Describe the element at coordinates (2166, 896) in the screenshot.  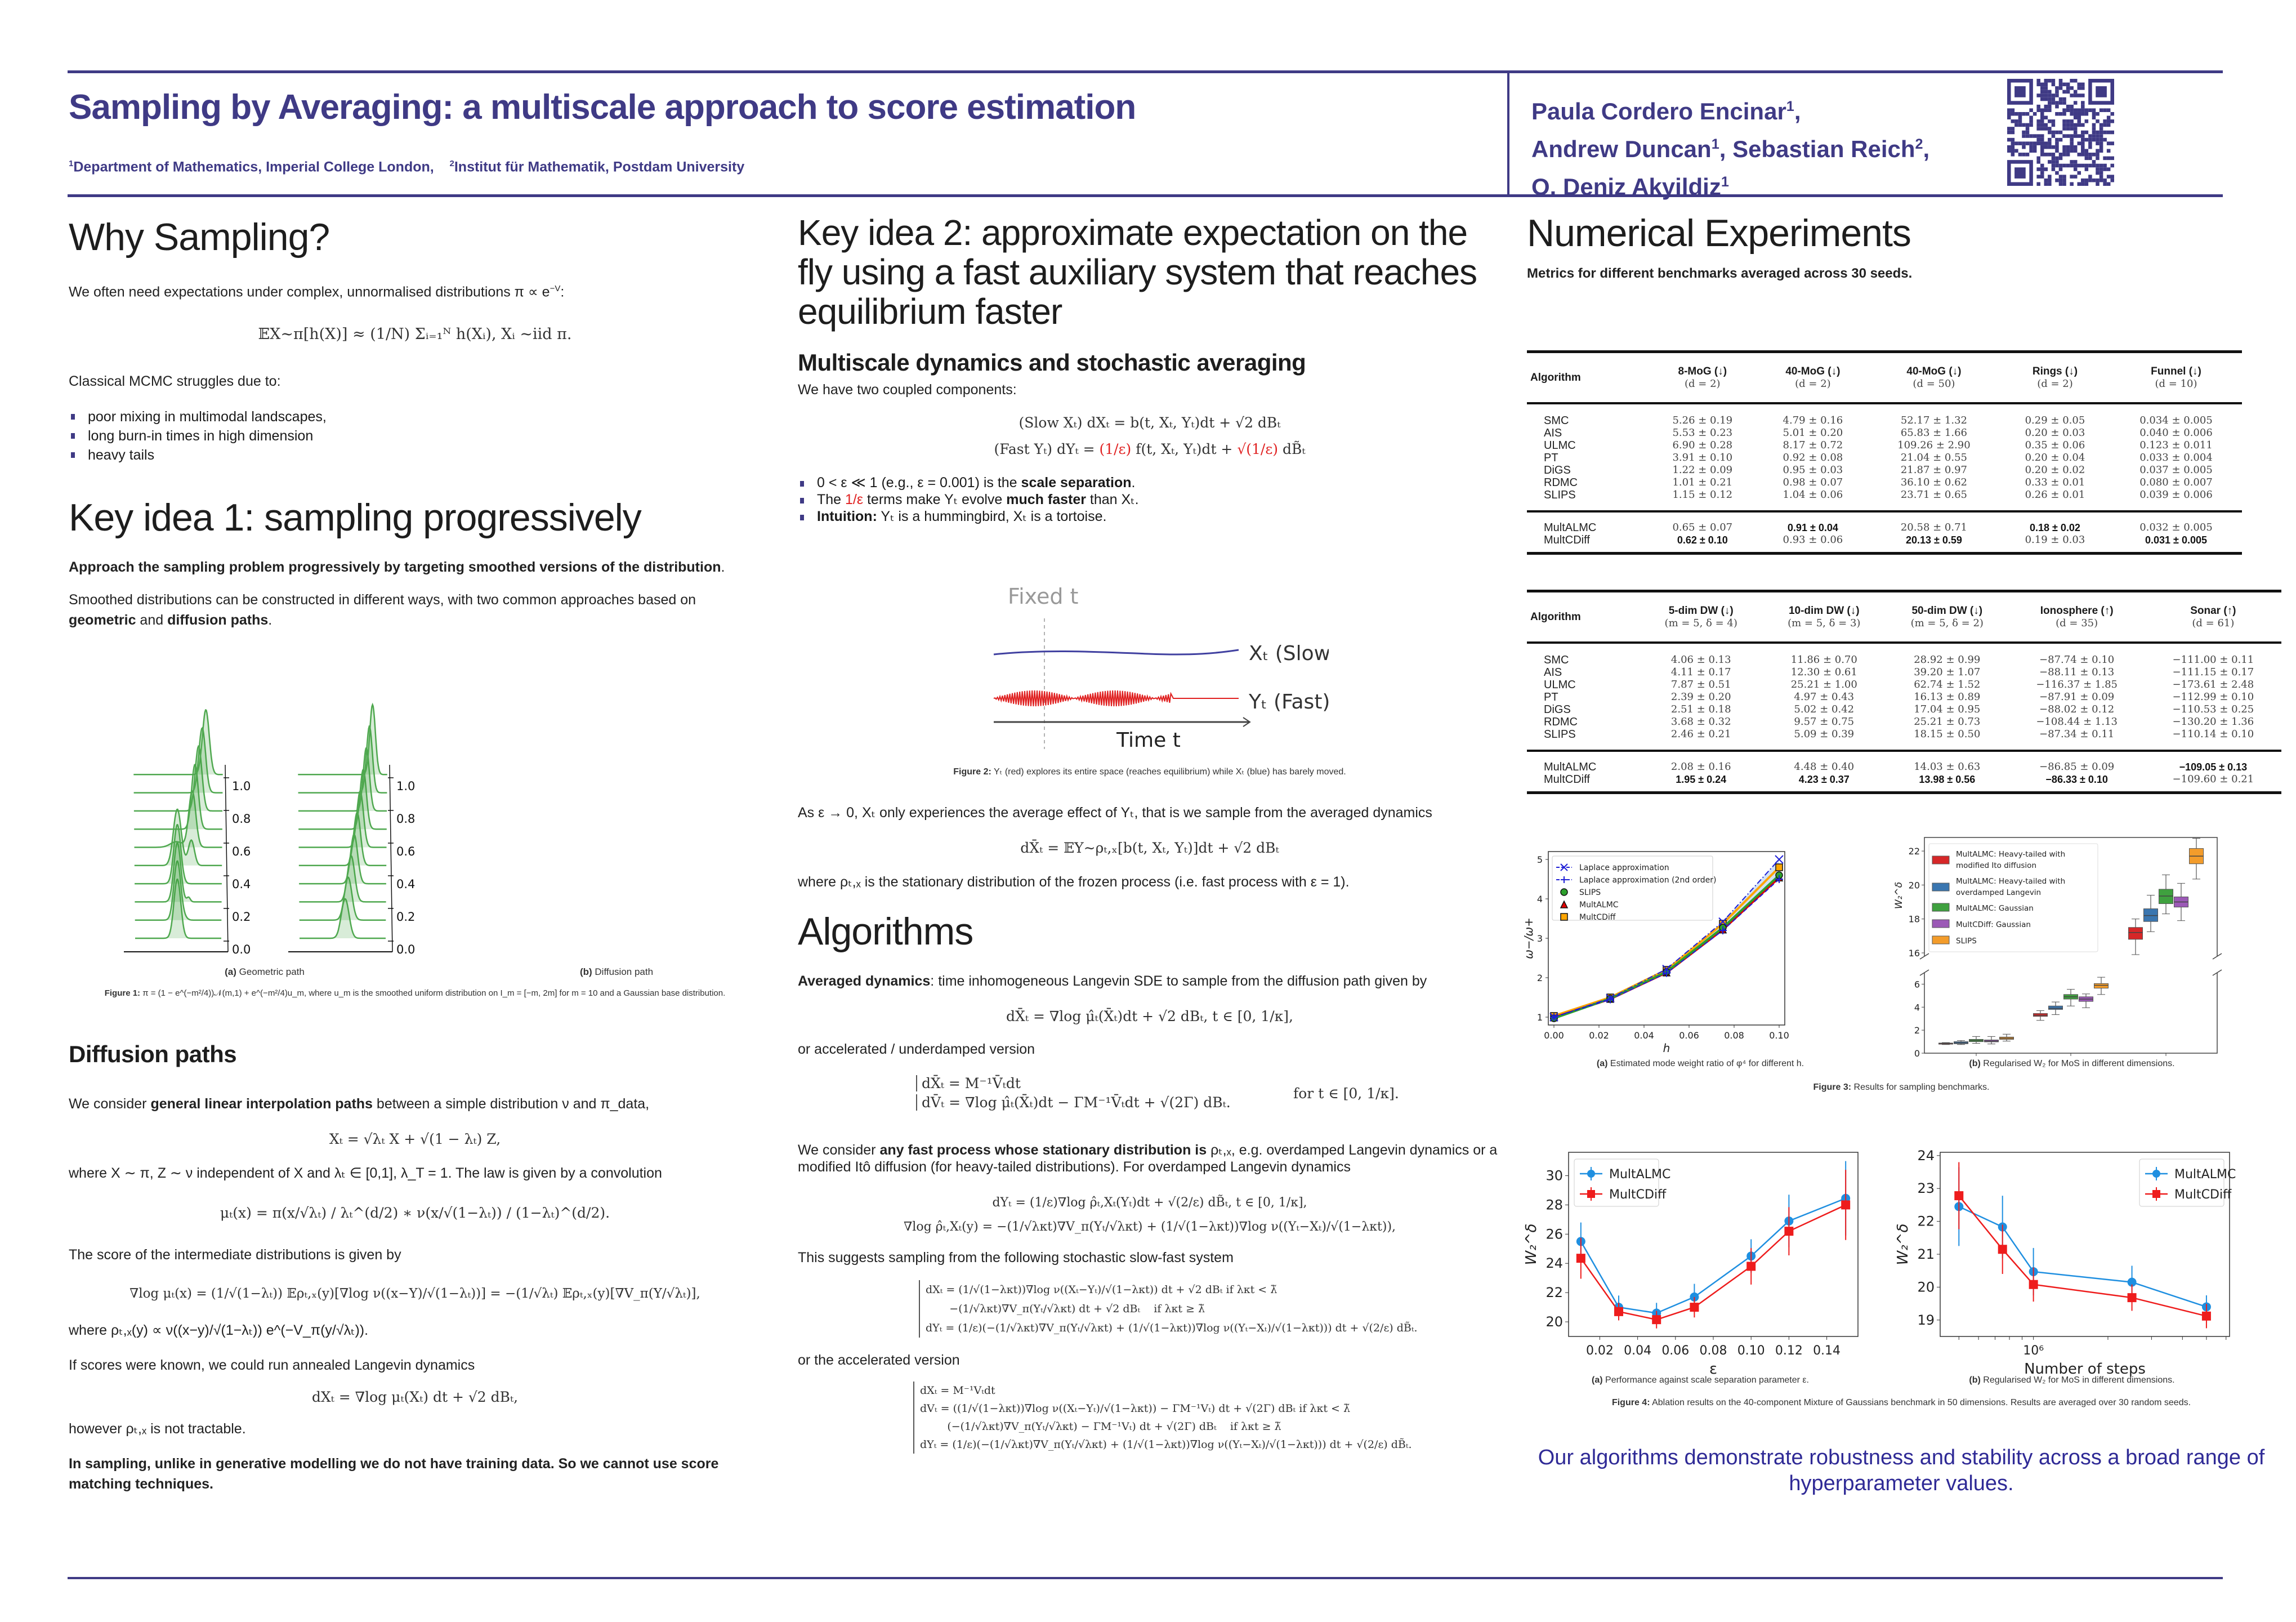
I see `box` at that location.